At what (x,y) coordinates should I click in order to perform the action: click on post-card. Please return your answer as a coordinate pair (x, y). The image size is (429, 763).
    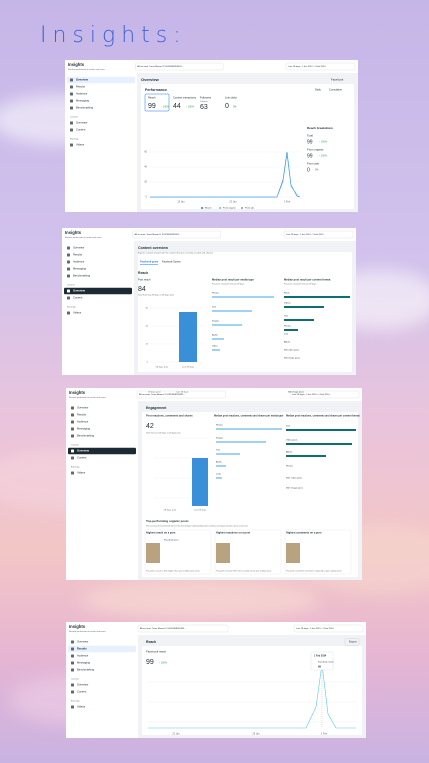
    Looking at the image, I should click on (318, 552).